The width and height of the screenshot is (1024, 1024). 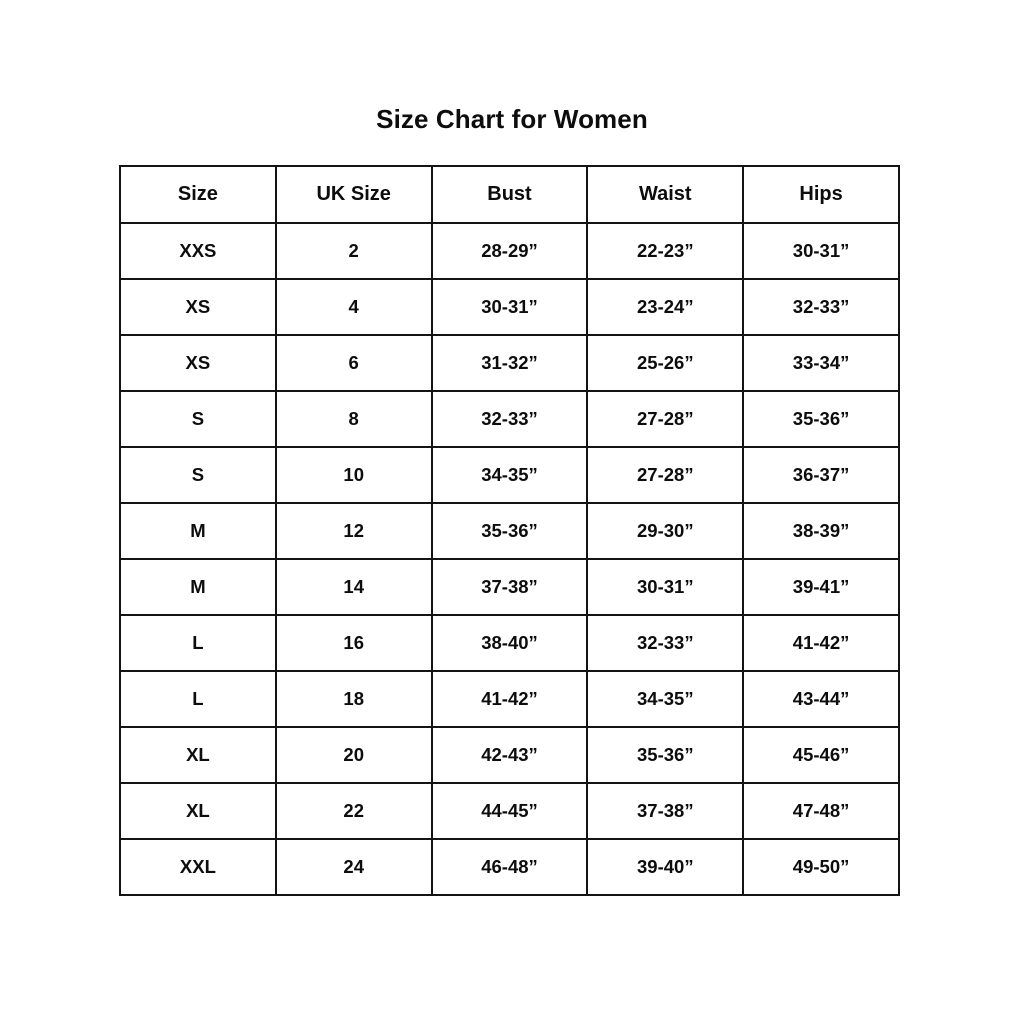 What do you see at coordinates (665, 363) in the screenshot?
I see `cell-waist: 25-26”` at bounding box center [665, 363].